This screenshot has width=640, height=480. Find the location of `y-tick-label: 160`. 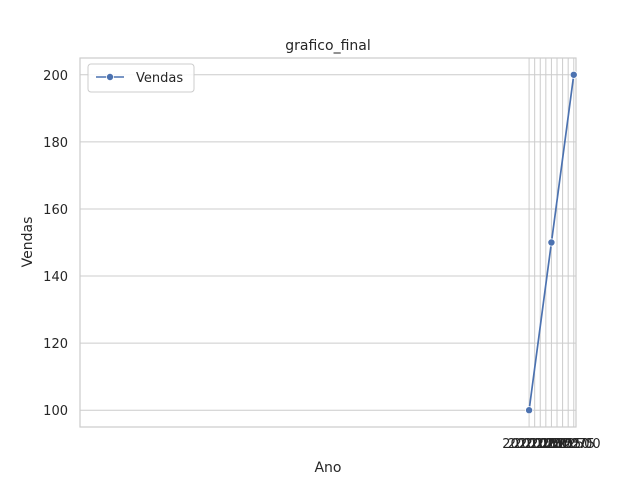

y-tick-label: 160 is located at coordinates (55, 210).